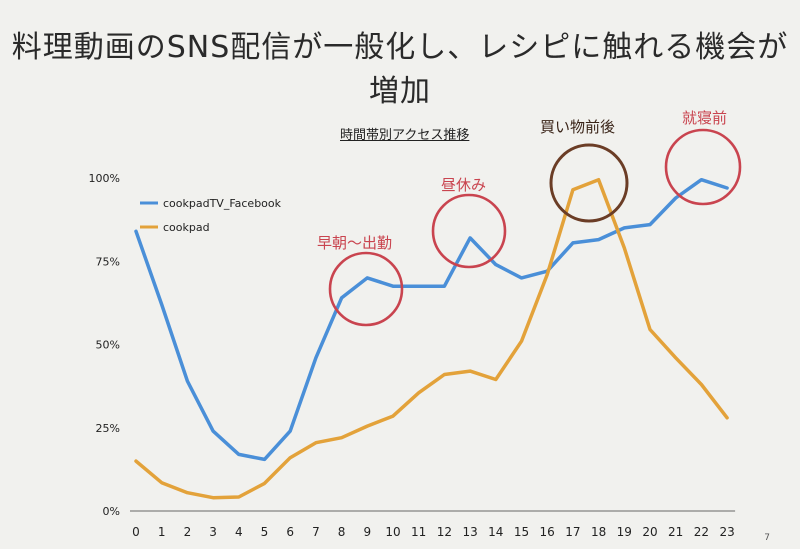 The height and width of the screenshot is (549, 800). What do you see at coordinates (213, 532) in the screenshot?
I see `x-tick-label: 3` at bounding box center [213, 532].